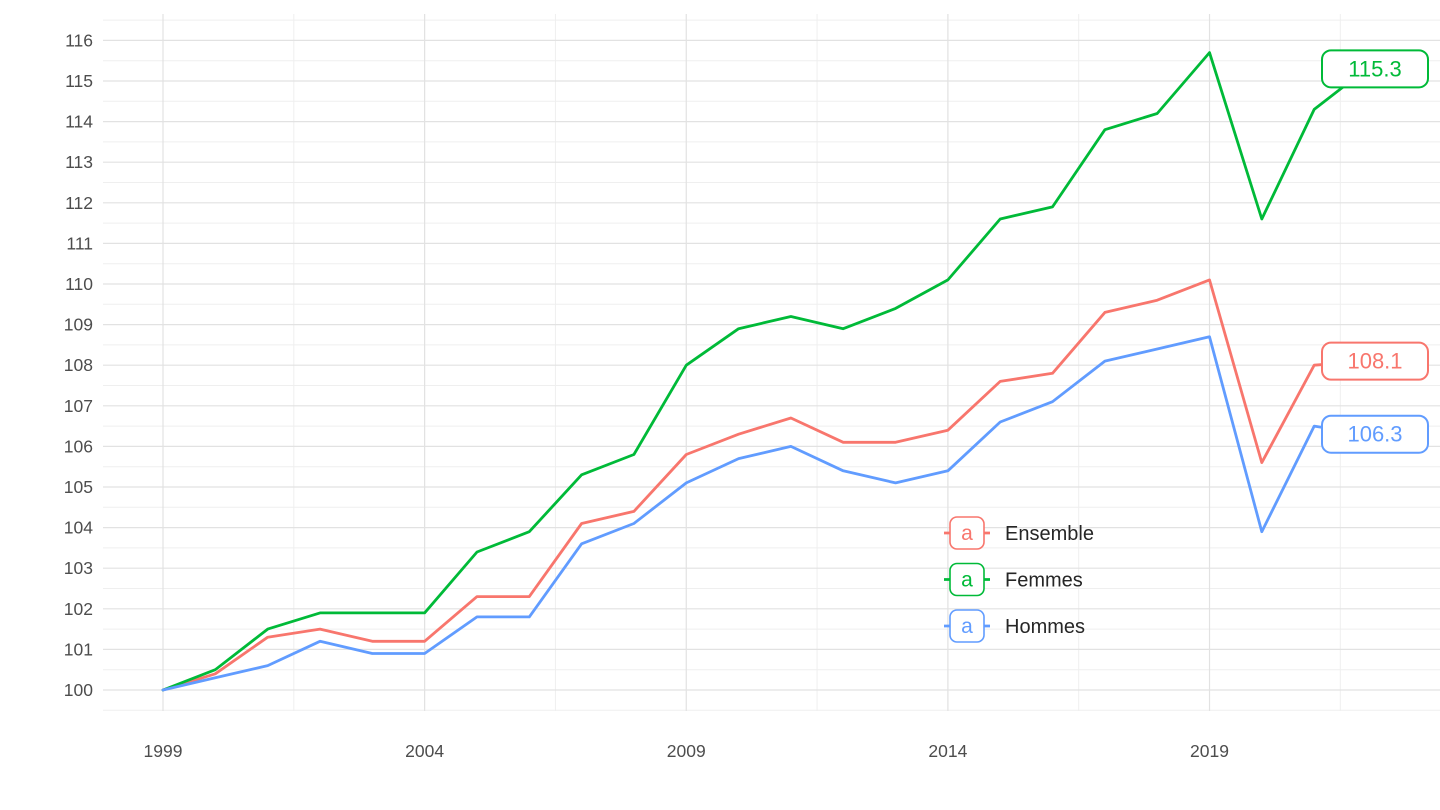  I want to click on end-label-value: 115.3, so click(1374, 68).